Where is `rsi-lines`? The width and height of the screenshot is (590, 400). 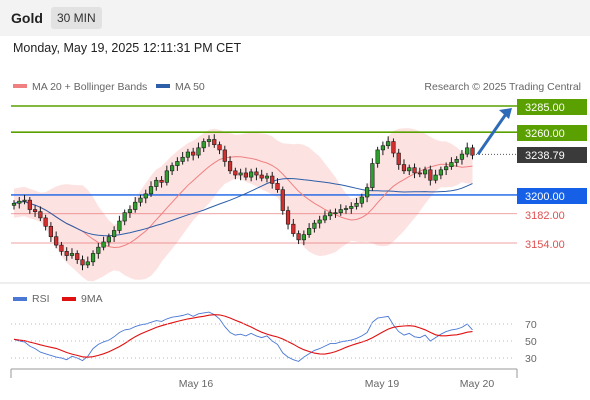
rsi-lines is located at coordinates (243, 336).